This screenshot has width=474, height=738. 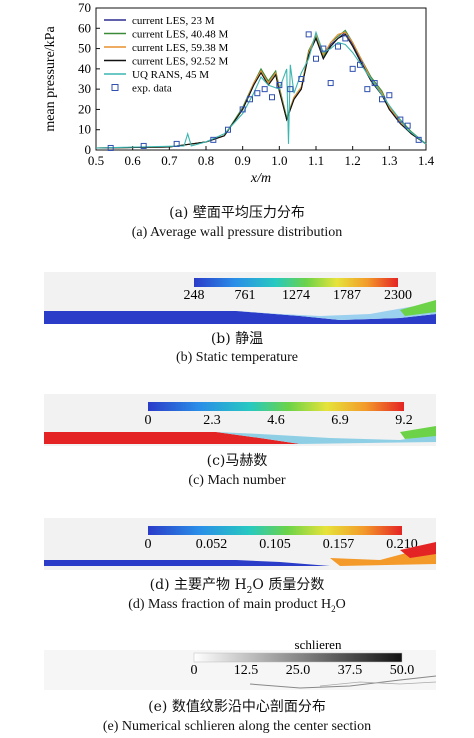 What do you see at coordinates (237, 213) in the screenshot?
I see `caption-a-zh: (a) 壁面平均压力分布` at bounding box center [237, 213].